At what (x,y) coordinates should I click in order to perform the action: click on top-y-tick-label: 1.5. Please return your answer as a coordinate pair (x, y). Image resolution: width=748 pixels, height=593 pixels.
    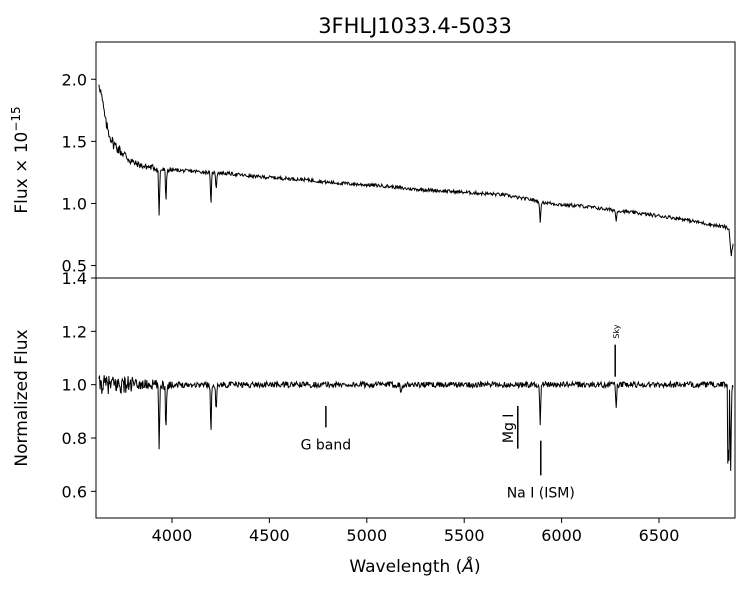
    Looking at the image, I should click on (74, 141).